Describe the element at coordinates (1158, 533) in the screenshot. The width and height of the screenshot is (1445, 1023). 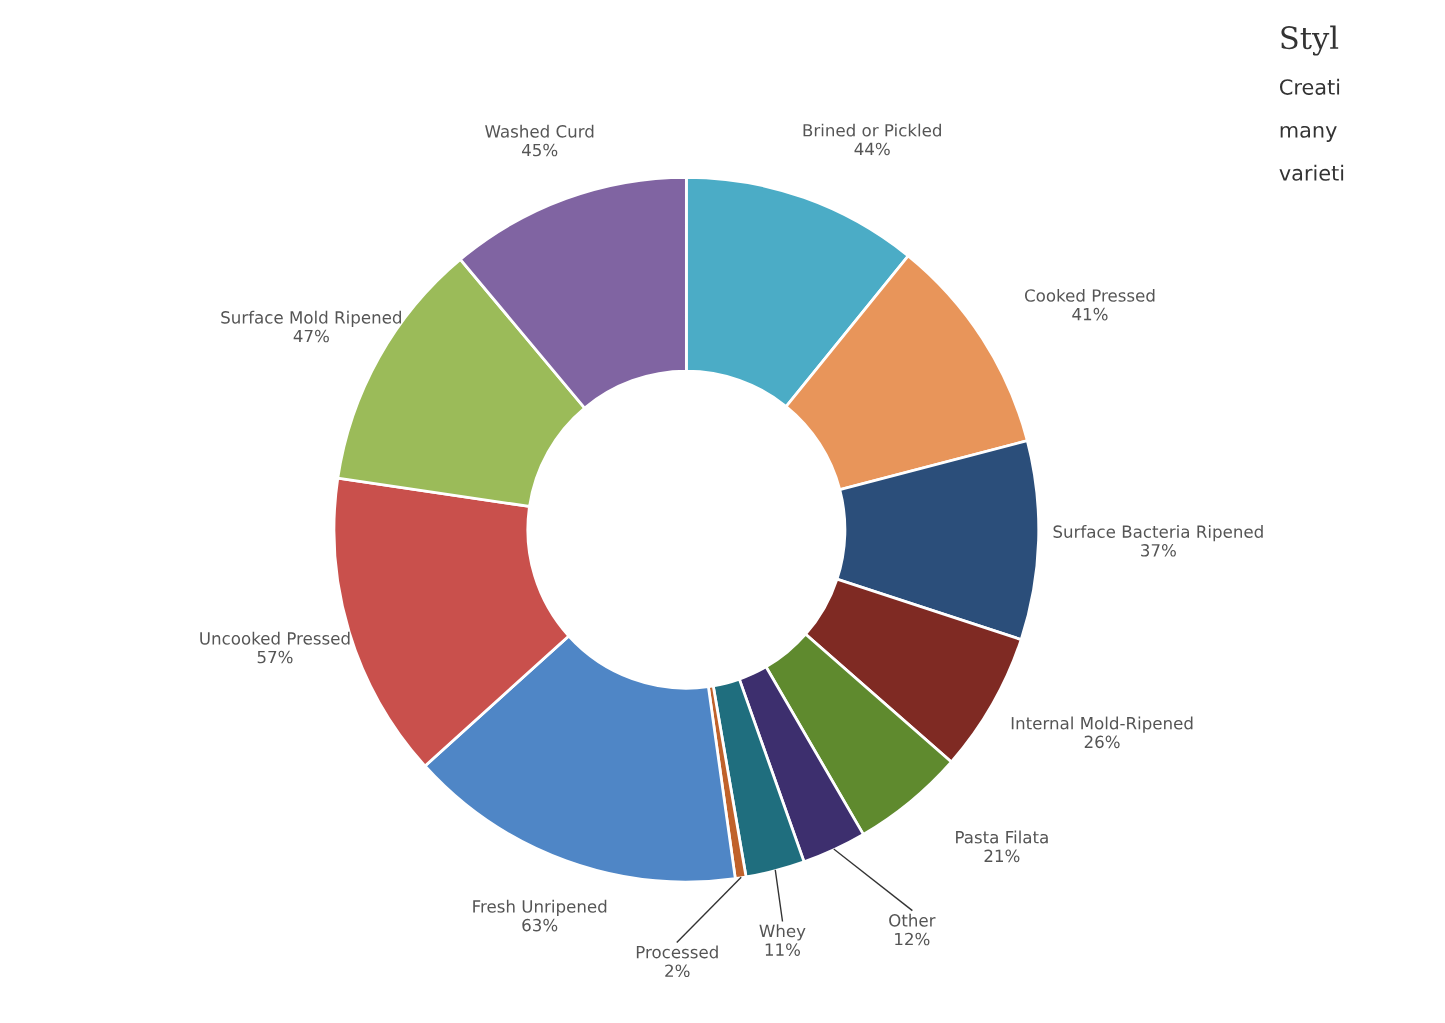
I see `slice-label: Surface Bacteria Ripened` at that location.